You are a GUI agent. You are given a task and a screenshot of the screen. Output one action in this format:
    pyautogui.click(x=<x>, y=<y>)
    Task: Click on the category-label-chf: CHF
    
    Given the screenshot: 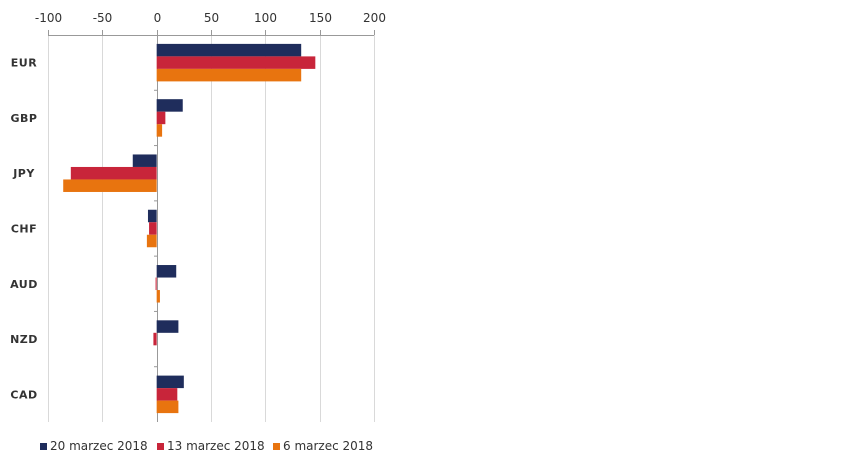 What is the action you would take?
    pyautogui.click(x=24, y=229)
    